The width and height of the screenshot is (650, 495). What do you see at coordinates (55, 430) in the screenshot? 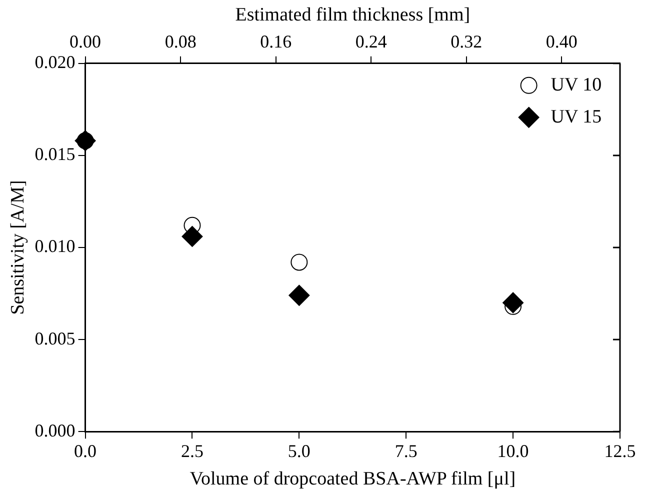
I see `y-tick-label: 0.000` at bounding box center [55, 430].